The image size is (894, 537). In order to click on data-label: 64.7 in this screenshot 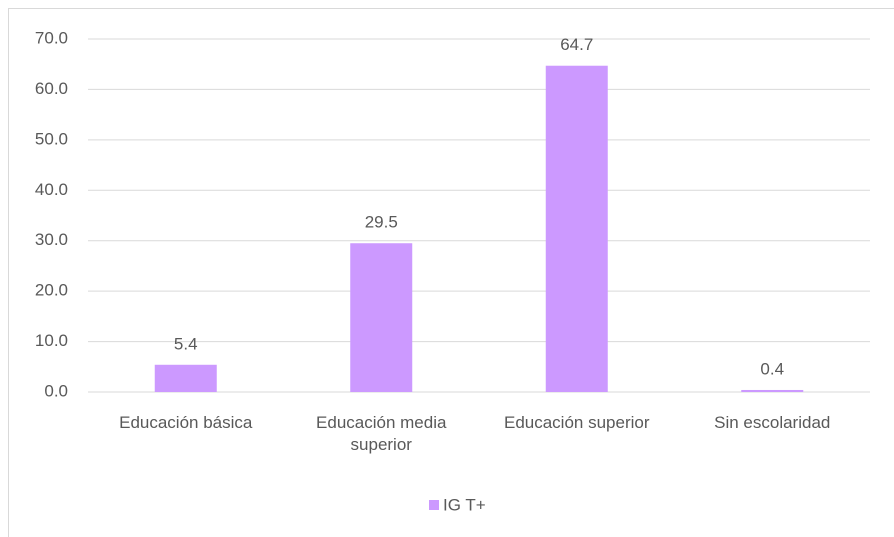, I will do `click(576, 44)`.